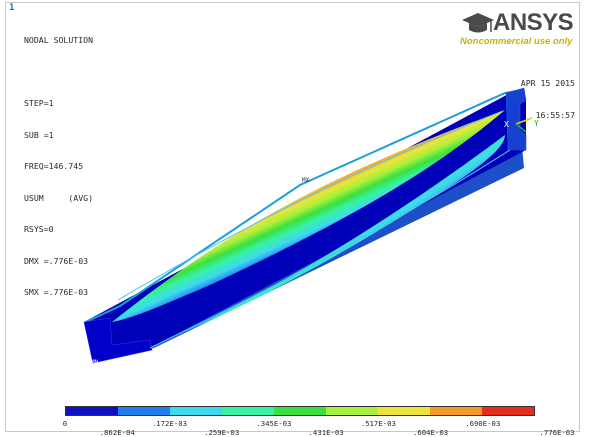  What do you see at coordinates (547, 83) in the screenshot?
I see `date-text: APR 15 2015` at bounding box center [547, 83].